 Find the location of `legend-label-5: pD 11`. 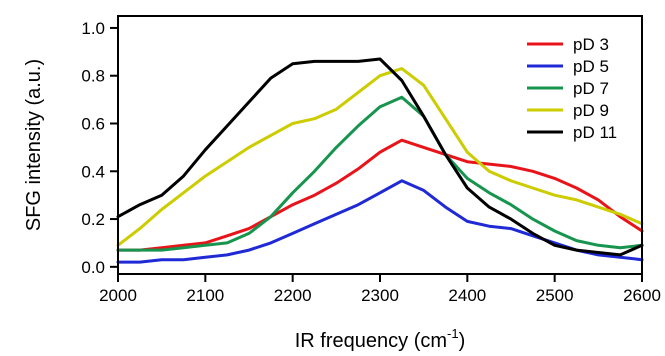

legend-label-5: pD 11 is located at coordinates (595, 132).